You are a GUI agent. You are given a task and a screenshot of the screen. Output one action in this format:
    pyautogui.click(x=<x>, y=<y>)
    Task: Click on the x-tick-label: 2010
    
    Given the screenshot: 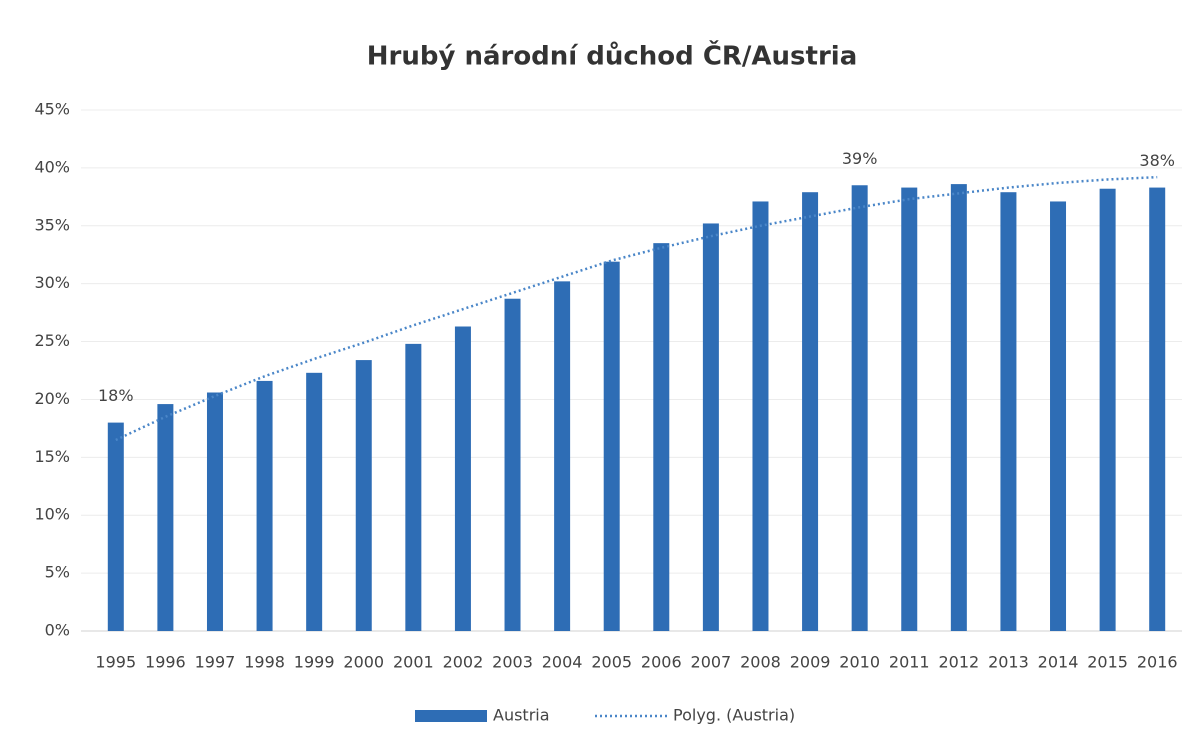 What is the action you would take?
    pyautogui.click(x=859, y=662)
    